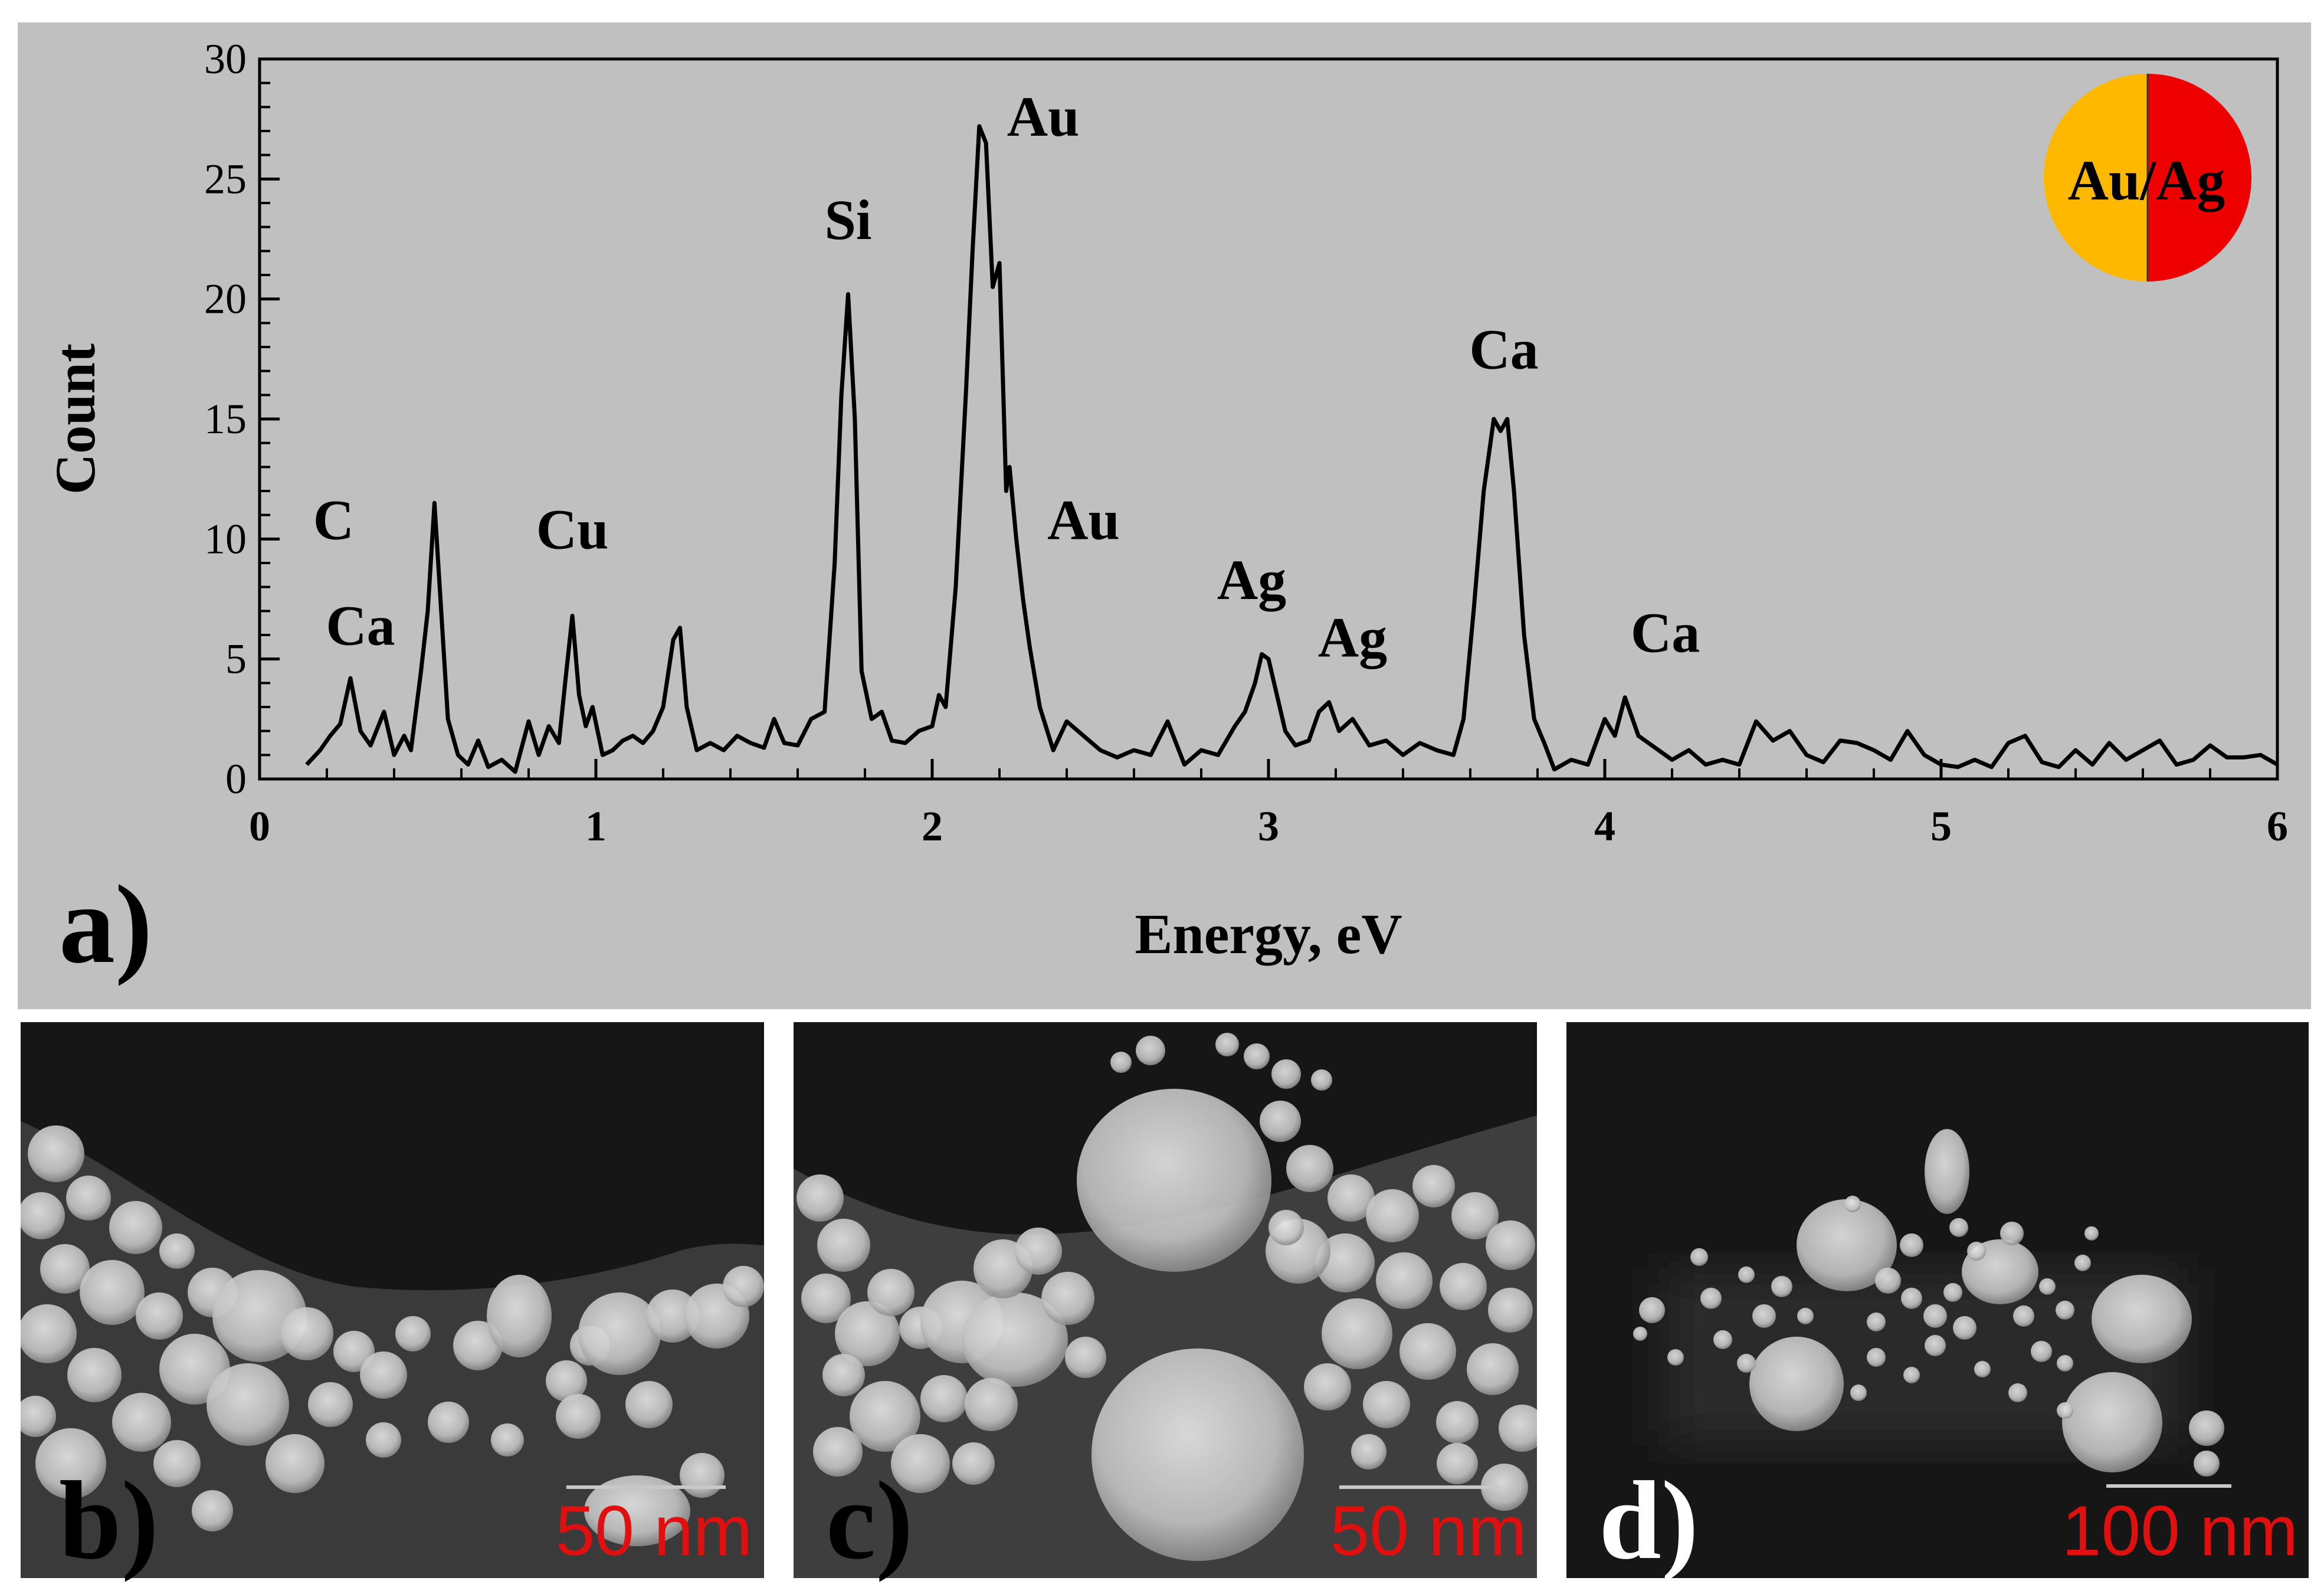 Image resolution: width=2324 pixels, height=1594 pixels. Describe the element at coordinates (105, 925) in the screenshot. I see `panel-label-a: a)` at that location.